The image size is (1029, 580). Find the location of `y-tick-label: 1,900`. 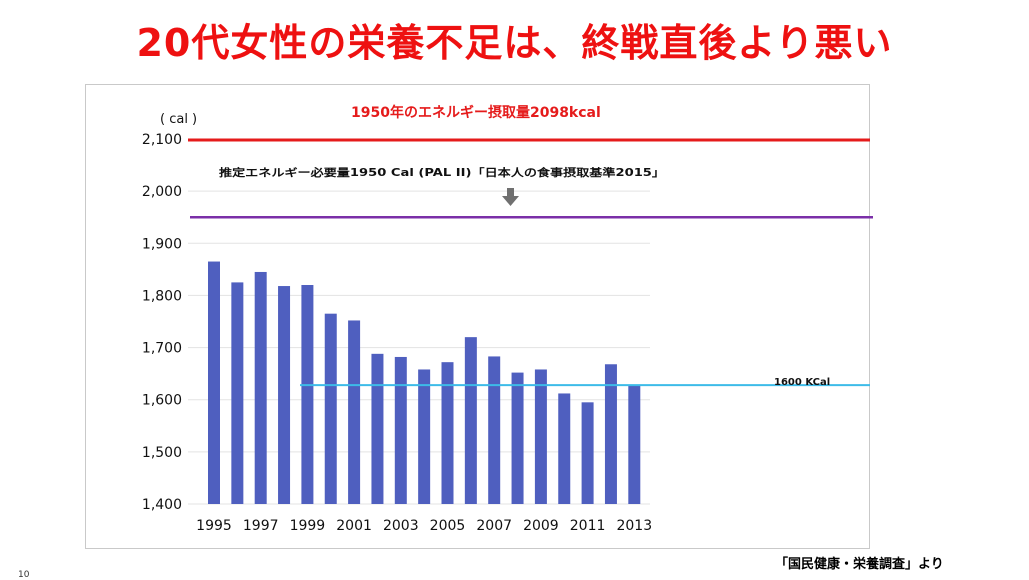

y-tick-label: 1,900 is located at coordinates (162, 244).